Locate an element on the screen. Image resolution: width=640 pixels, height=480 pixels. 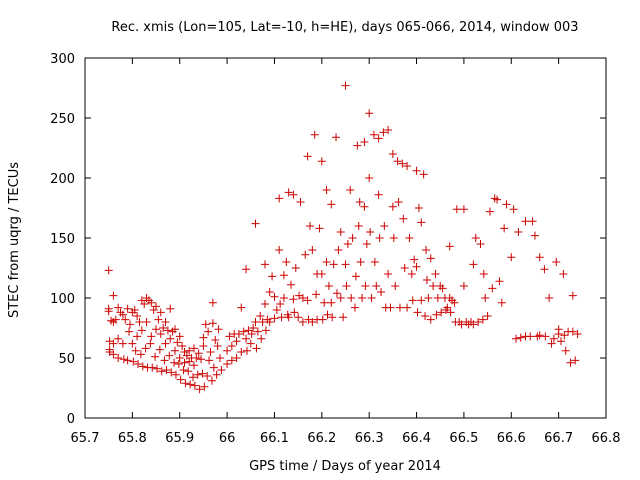
x-tick-label: 66.5 is located at coordinates (463, 438).